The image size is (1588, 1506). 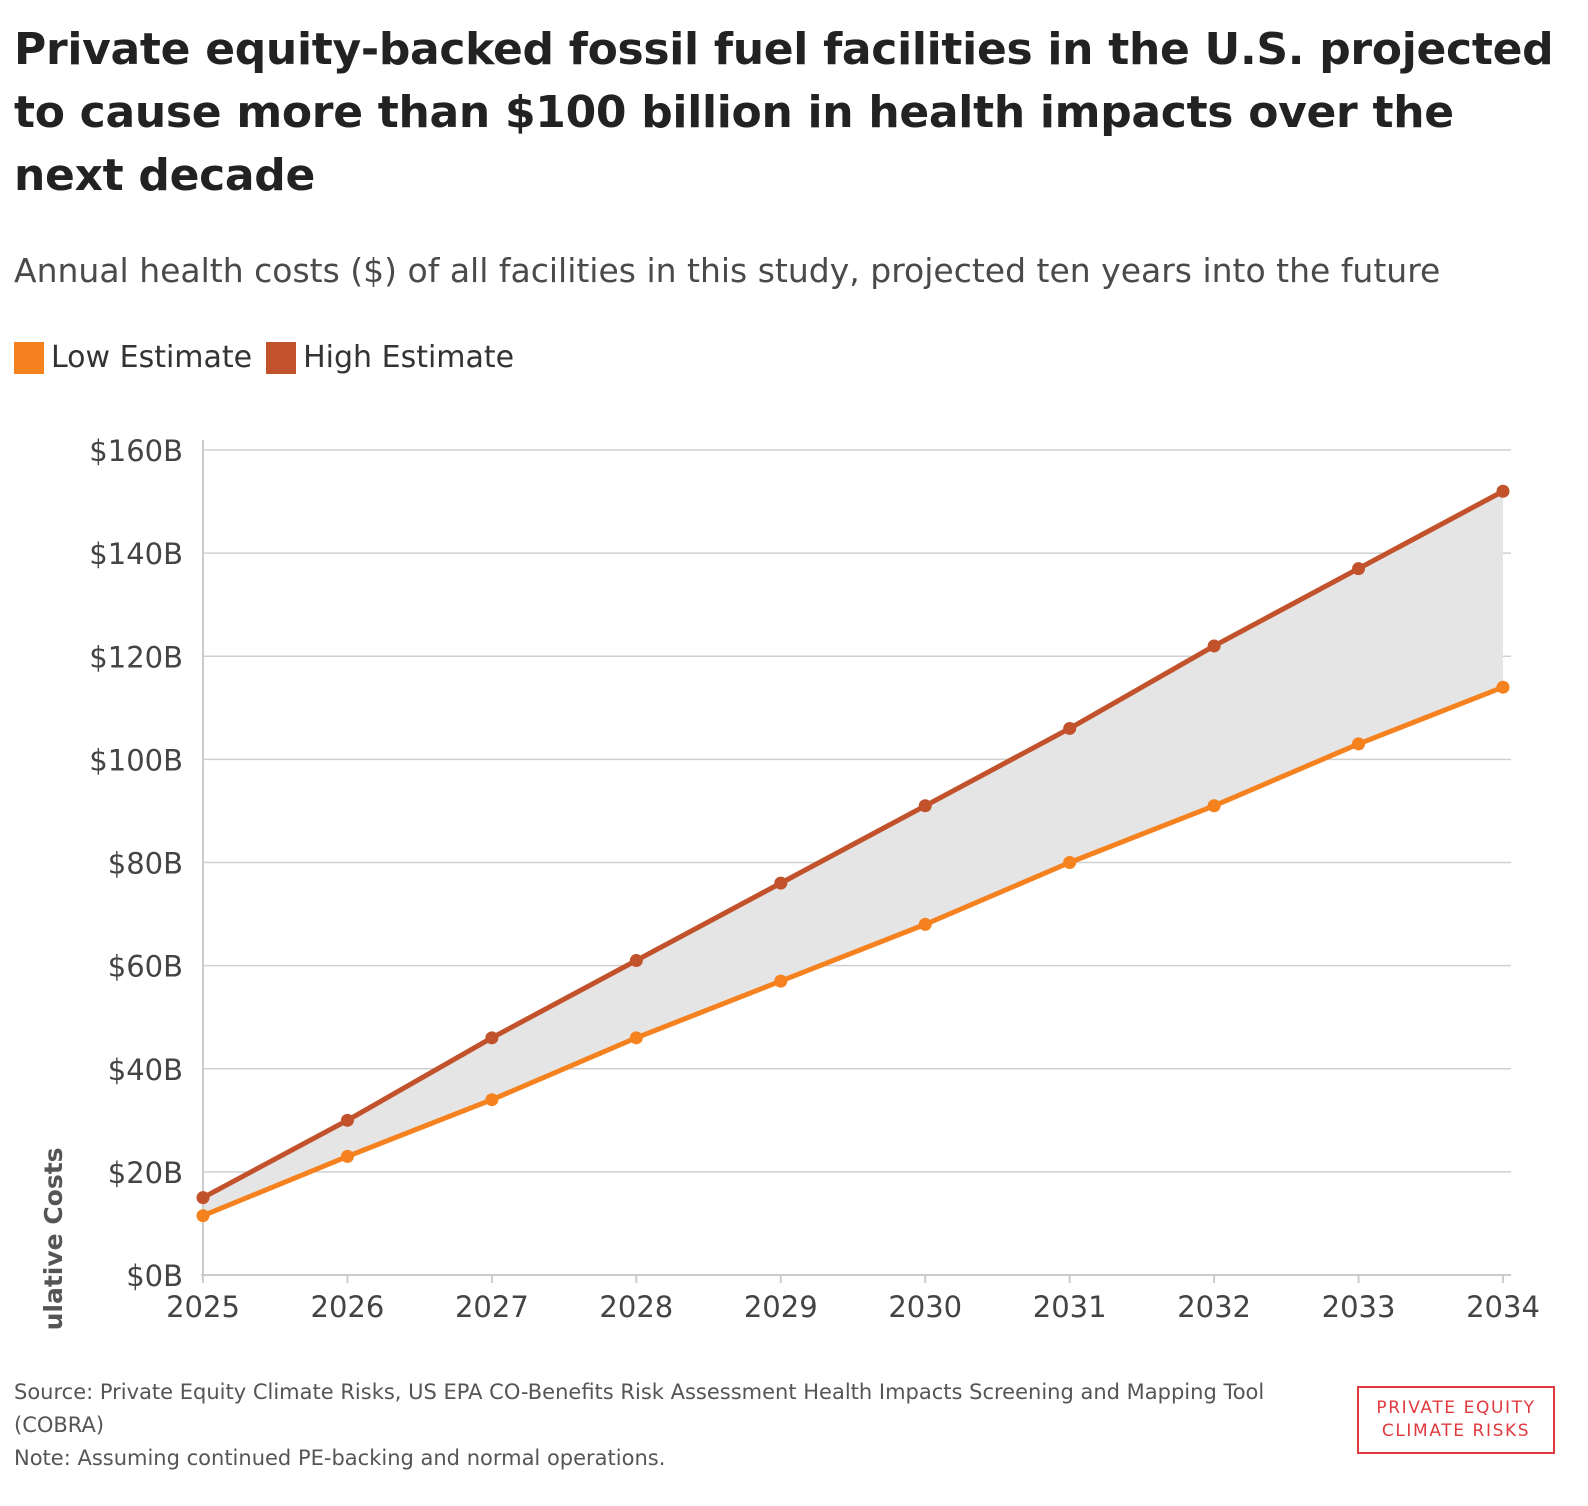 What do you see at coordinates (1456, 1420) in the screenshot?
I see `brand-logo: PRIVATE EQUITY CLIMATE RISKS` at bounding box center [1456, 1420].